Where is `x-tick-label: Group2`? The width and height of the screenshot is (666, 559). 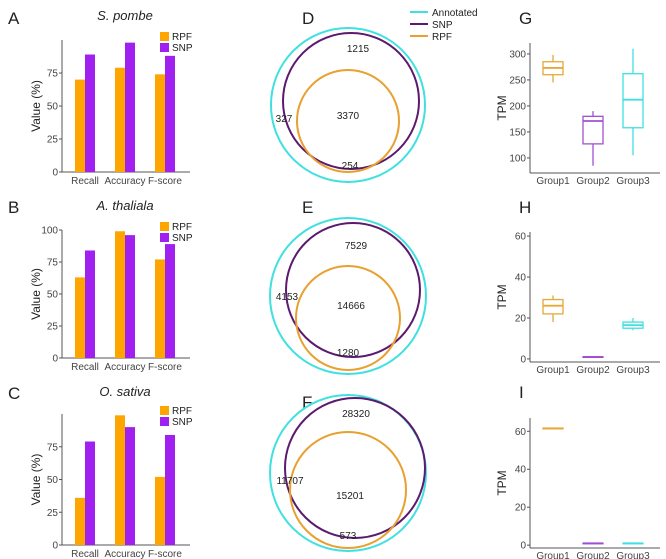 x-tick-label: Group2 is located at coordinates (593, 181).